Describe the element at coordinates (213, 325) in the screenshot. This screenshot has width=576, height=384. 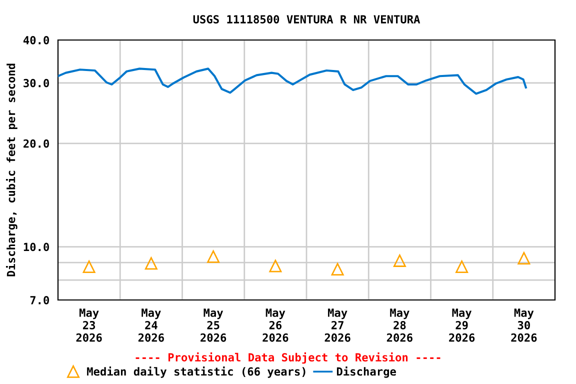
I see `x-tick-label: May 25 2026` at that location.